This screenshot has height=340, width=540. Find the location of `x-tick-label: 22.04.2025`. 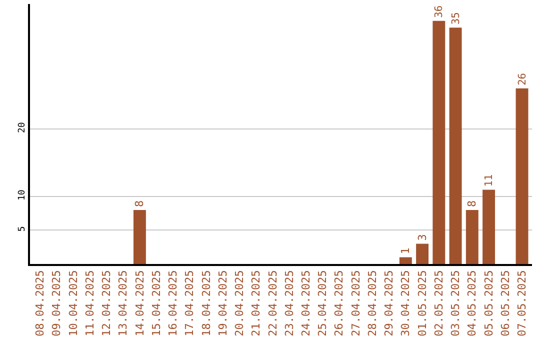

x-tick-label: 22.04.2025 is located at coordinates (273, 303).